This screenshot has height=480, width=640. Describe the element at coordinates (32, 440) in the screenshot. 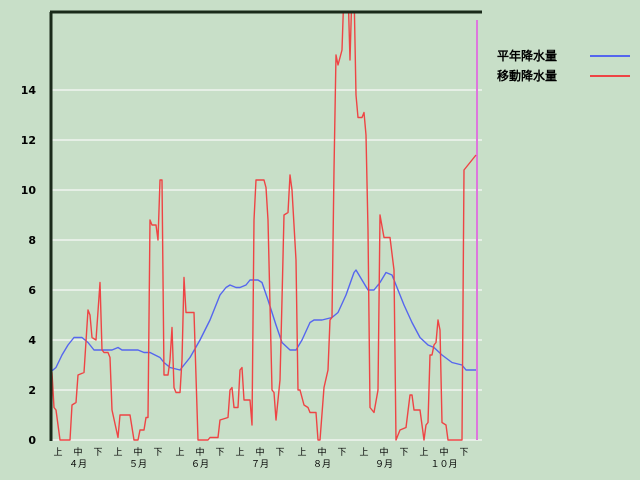

I see `y-tick-label: 0` at that location.